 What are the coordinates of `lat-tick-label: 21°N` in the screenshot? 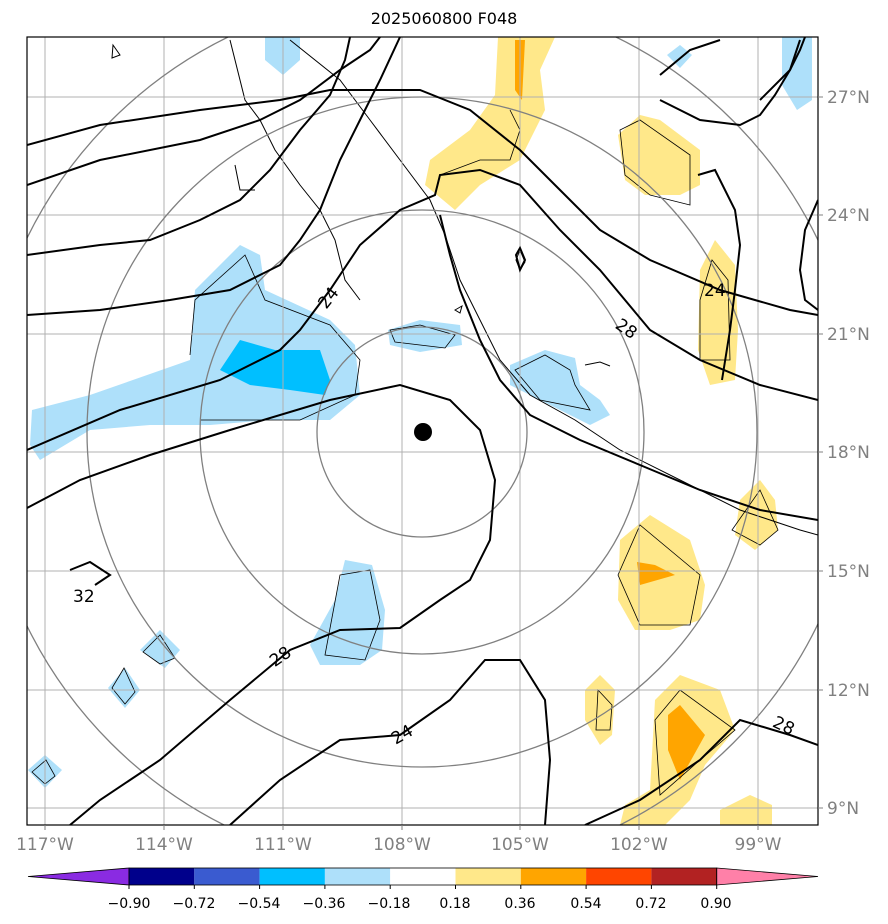 It's located at (848, 335).